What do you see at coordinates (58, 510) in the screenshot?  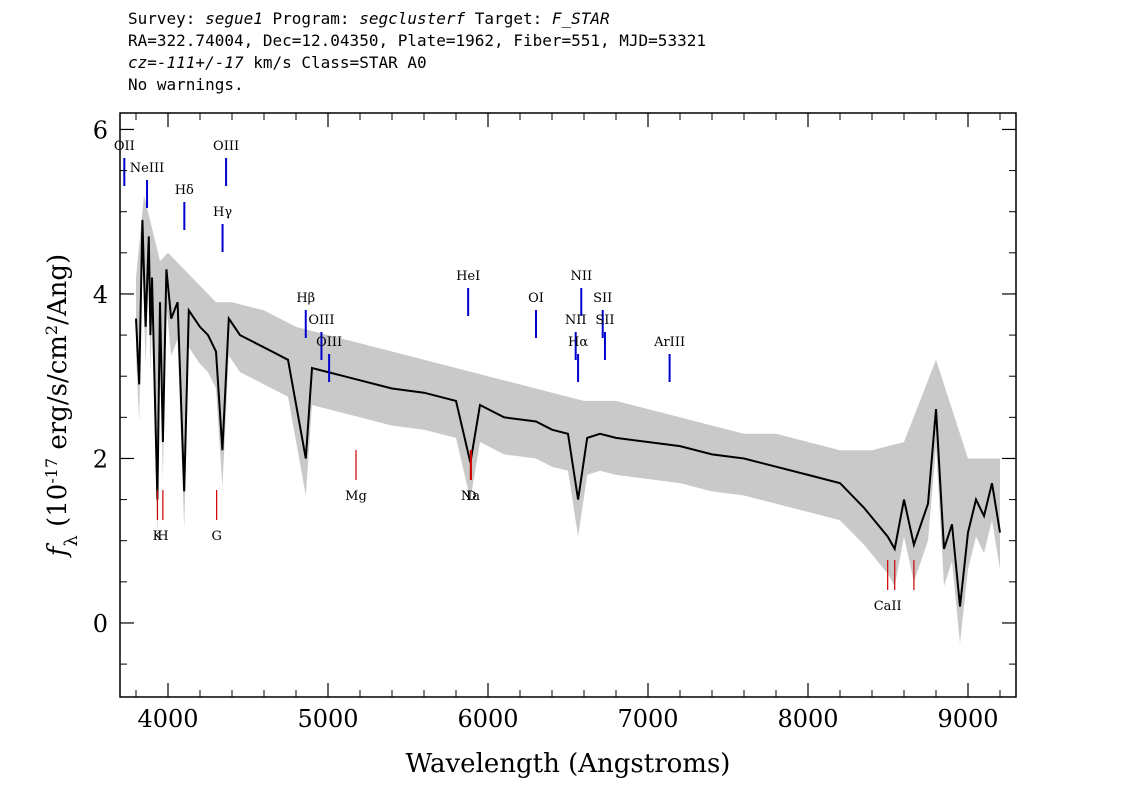 I see `y-axis-label-part: (10` at bounding box center [58, 510].